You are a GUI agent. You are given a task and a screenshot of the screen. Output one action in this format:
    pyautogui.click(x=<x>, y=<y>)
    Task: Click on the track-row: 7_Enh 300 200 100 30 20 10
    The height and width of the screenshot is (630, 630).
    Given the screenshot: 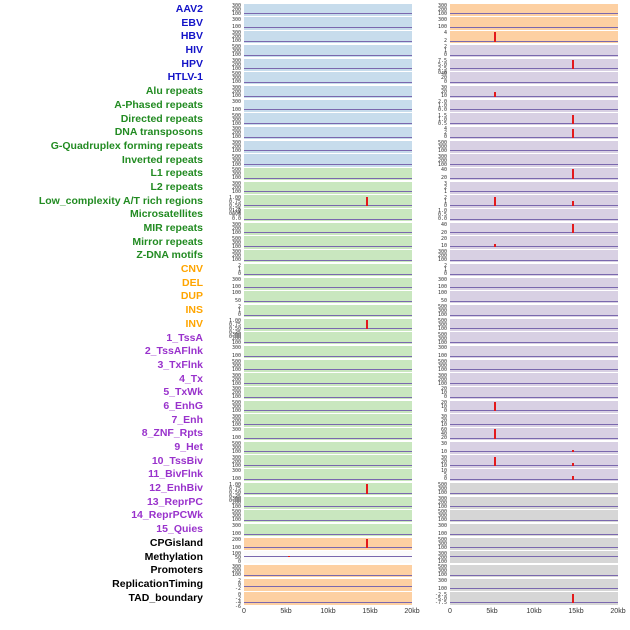 What is the action you would take?
    pyautogui.click(x=315, y=421)
    